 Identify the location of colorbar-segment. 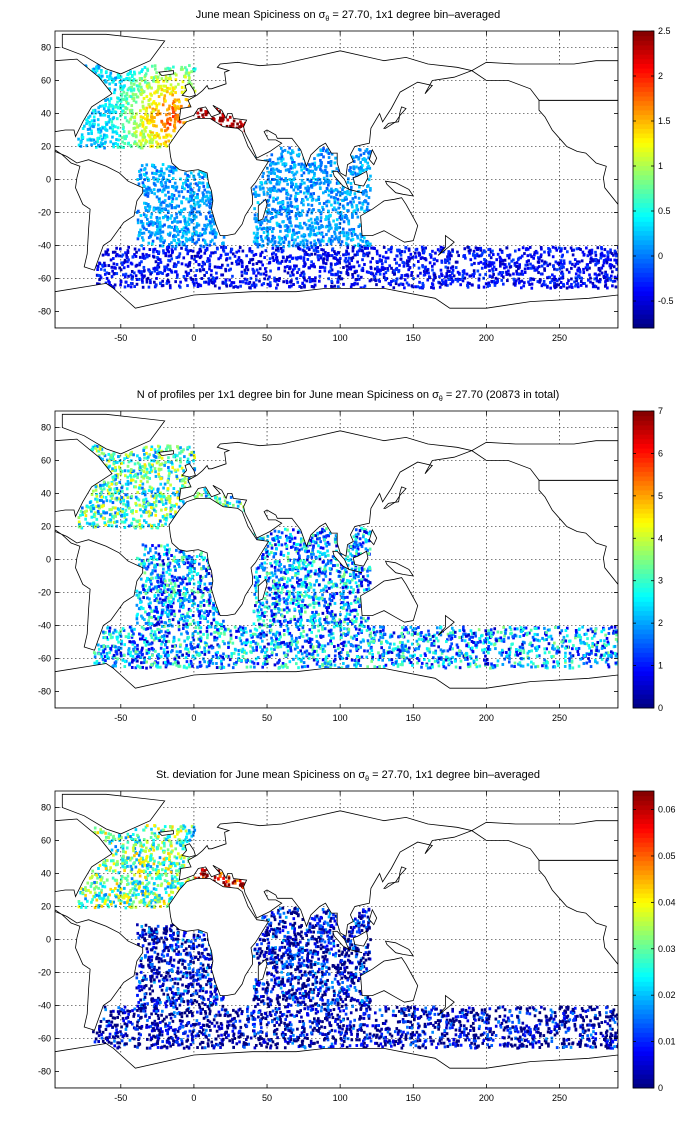
(643, 293).